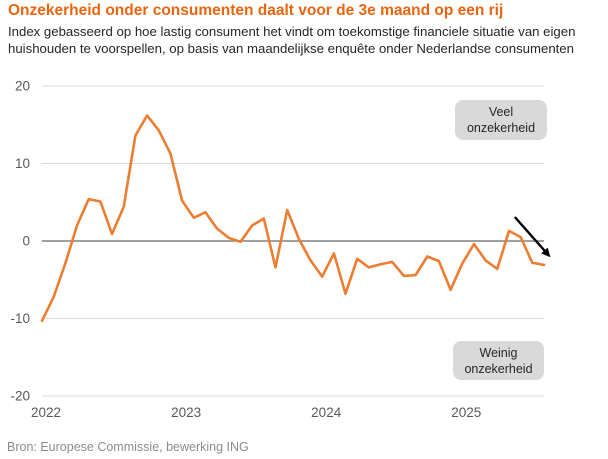 The width and height of the screenshot is (608, 459). Describe the element at coordinates (498, 360) in the screenshot. I see `low-uncertainty-label: Weinig onzekerheid` at that location.